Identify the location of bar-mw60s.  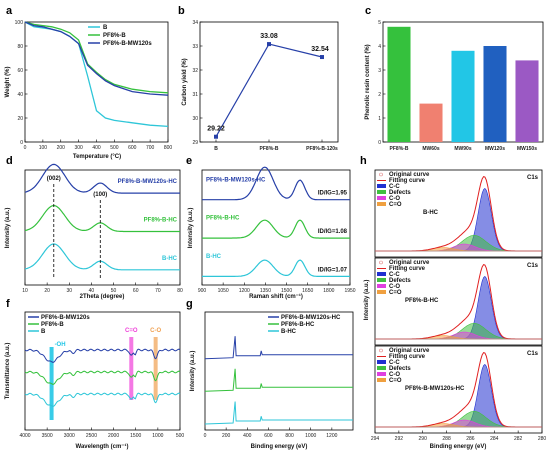
(431, 122).